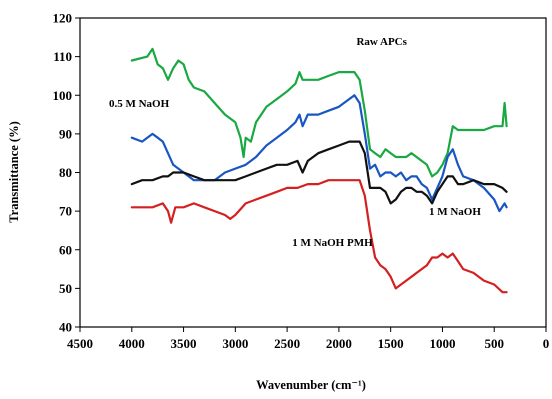 This screenshot has height=399, width=552. Describe the element at coordinates (65, 211) in the screenshot. I see `y-tick-label: 70` at that location.